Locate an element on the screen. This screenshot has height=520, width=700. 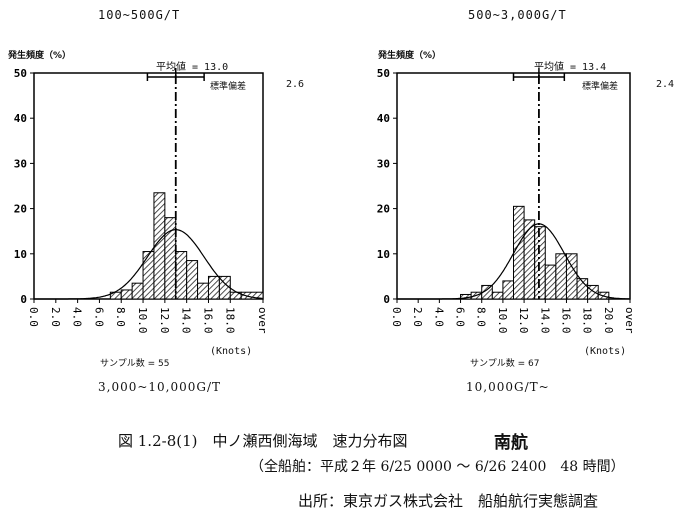
chart2-xtick-label-11: over is located at coordinates (629, 320).